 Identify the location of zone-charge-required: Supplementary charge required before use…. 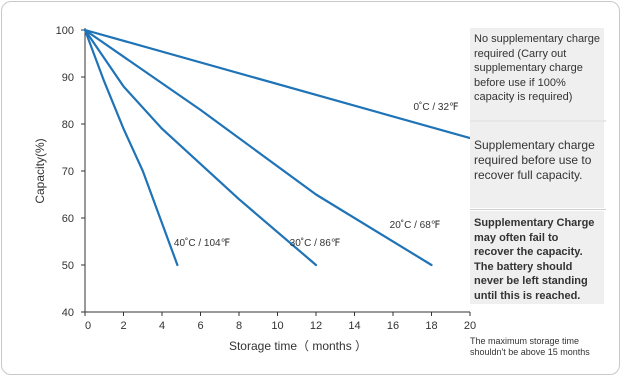
(537, 165).